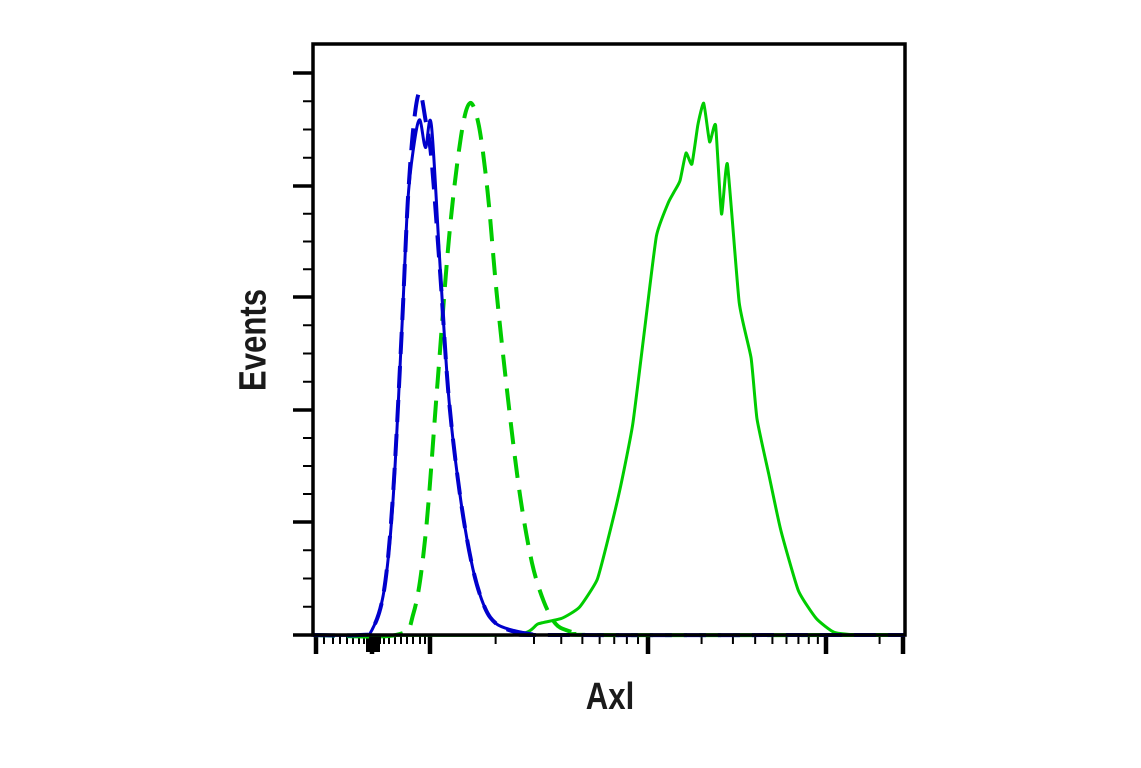 Image resolution: width=1141 pixels, height=768 pixels. I want to click on x-axis-title: Axl, so click(610, 697).